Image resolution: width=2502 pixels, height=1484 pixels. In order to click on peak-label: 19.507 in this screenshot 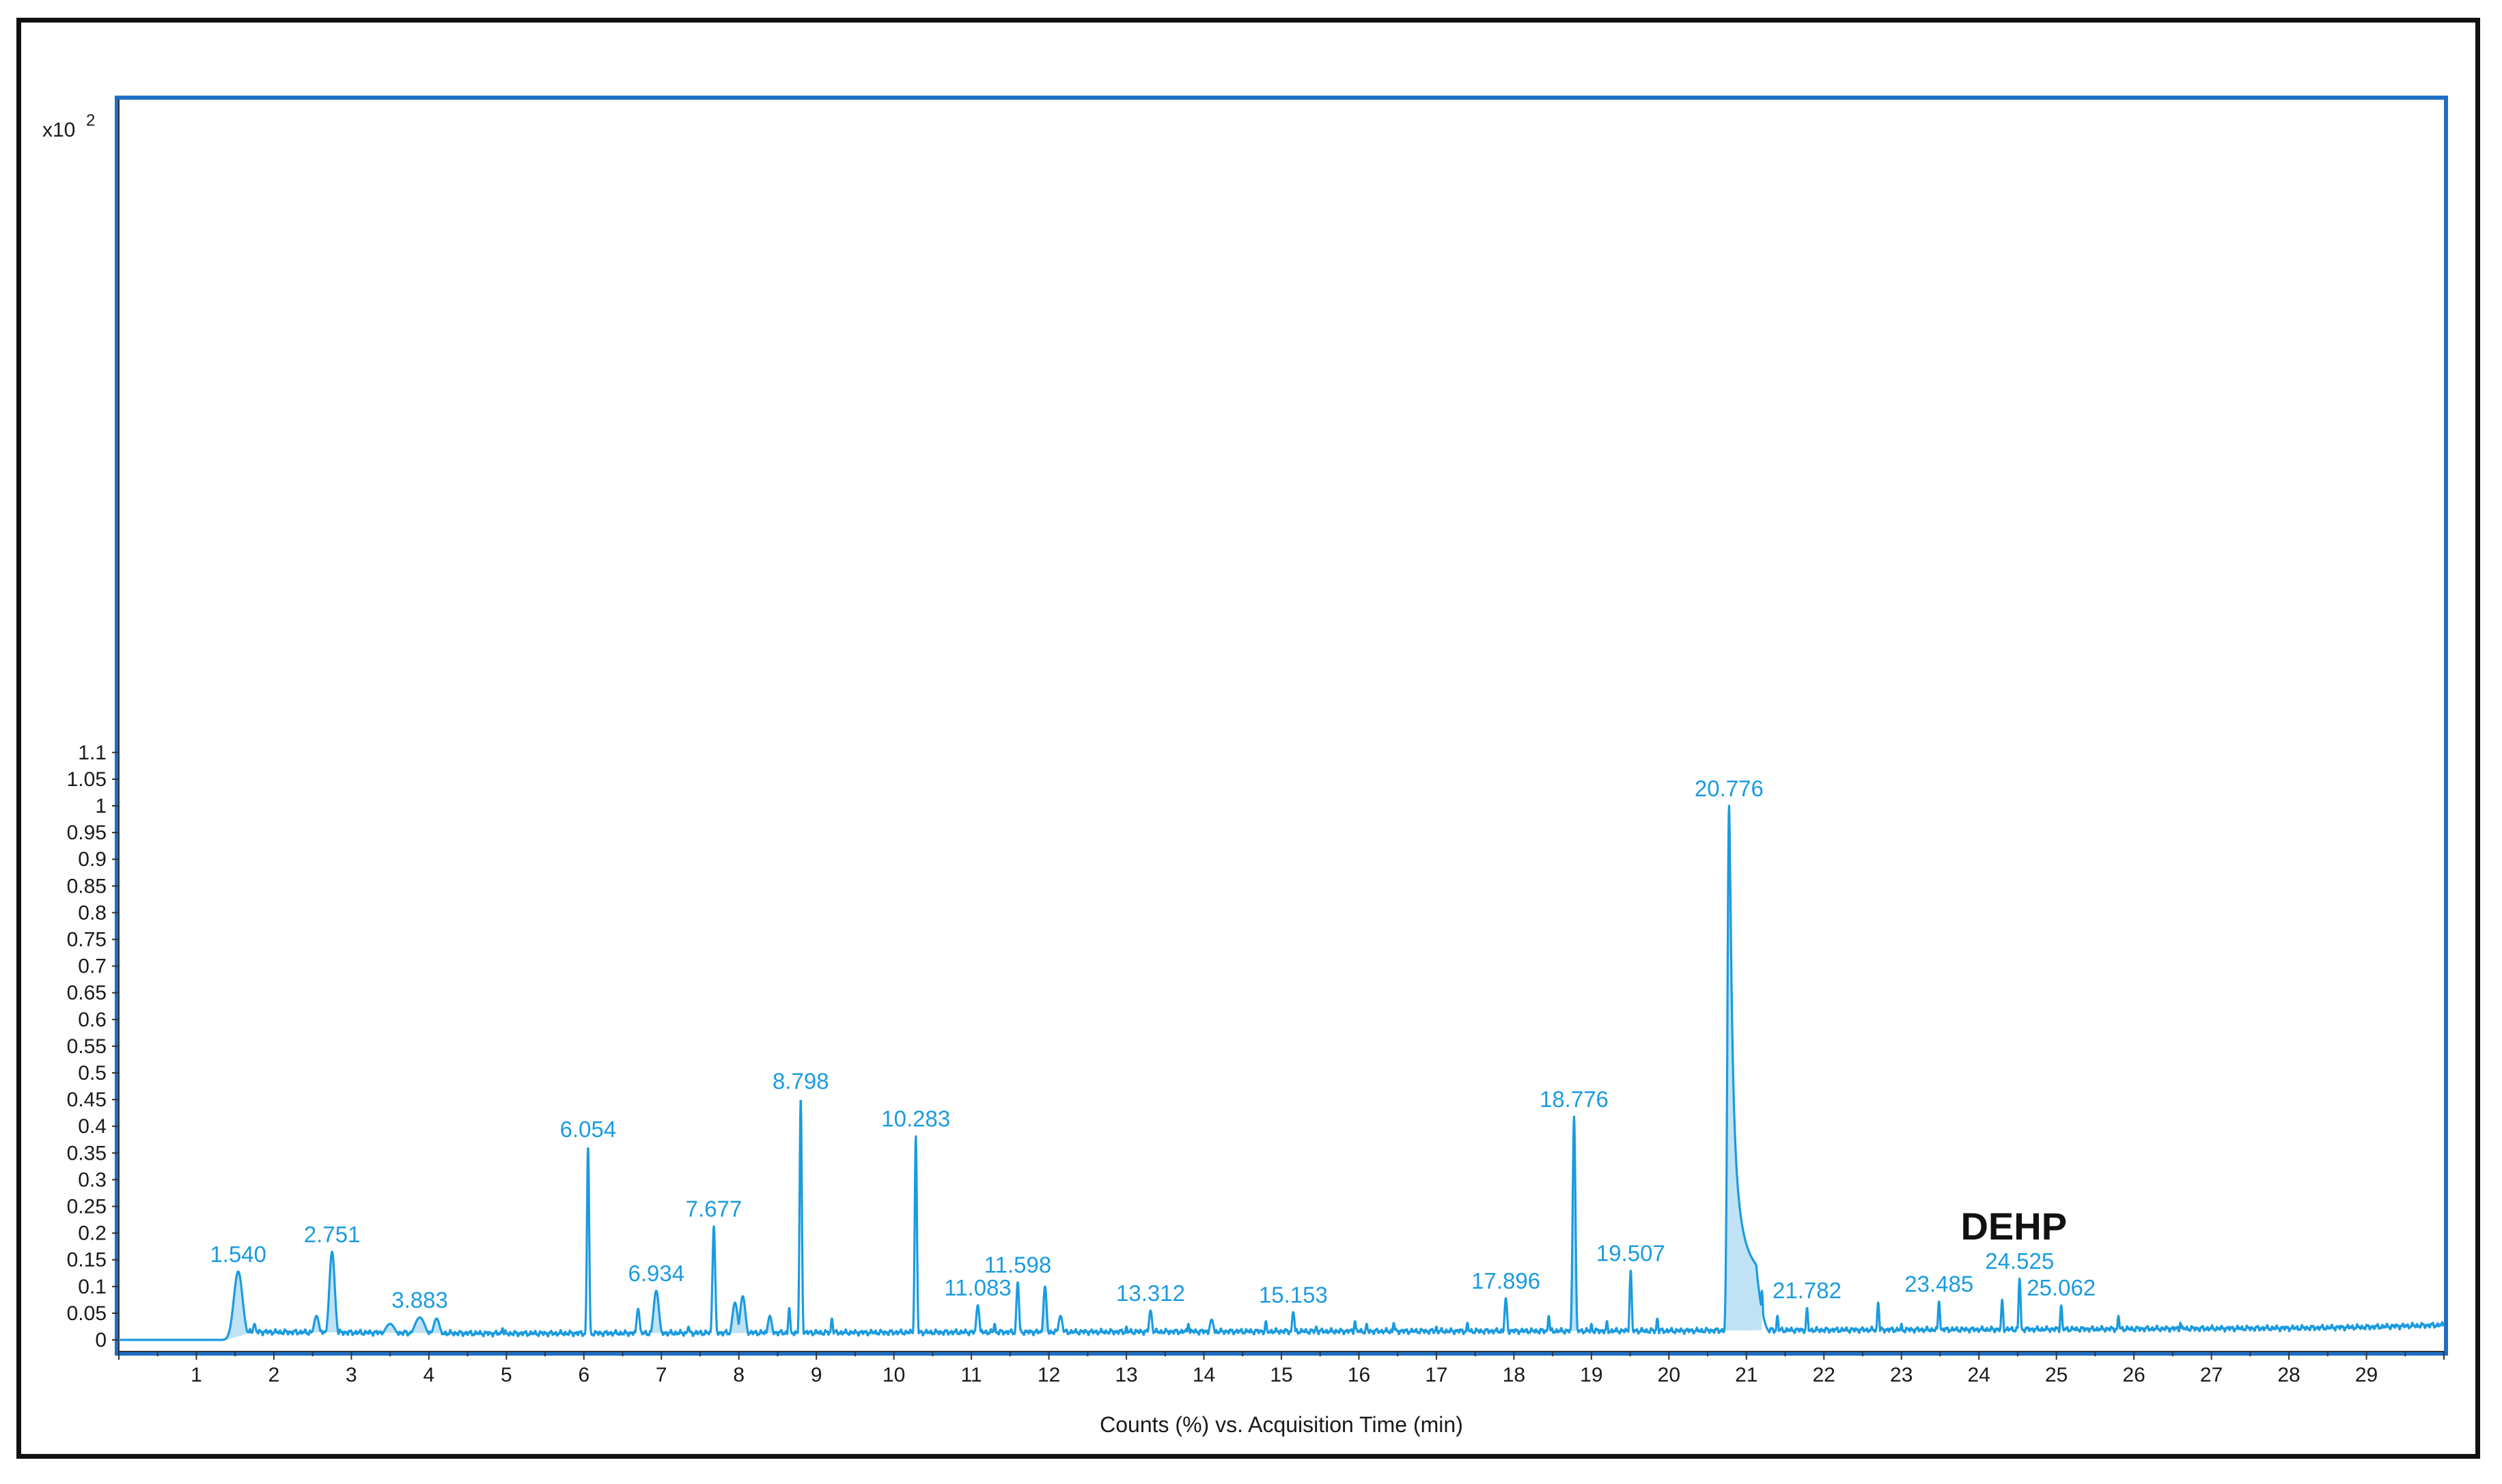, I will do `click(1630, 1252)`.